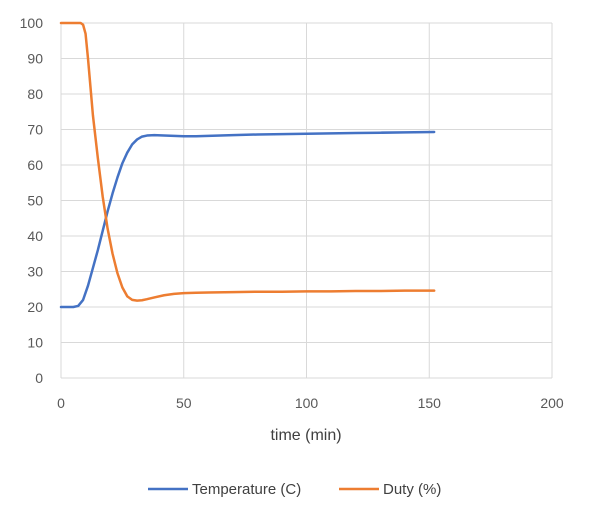 The image size is (590, 518). I want to click on y-tick-label: 100, so click(32, 23).